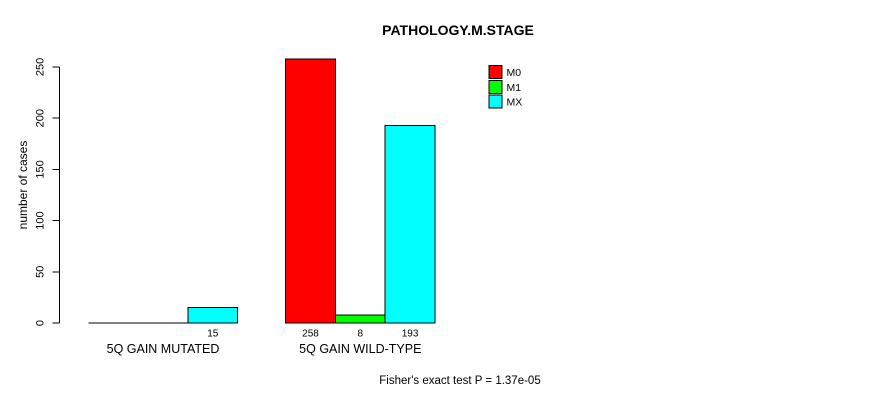  Describe the element at coordinates (41, 220) in the screenshot. I see `y-axis-tick-label: 100` at that location.